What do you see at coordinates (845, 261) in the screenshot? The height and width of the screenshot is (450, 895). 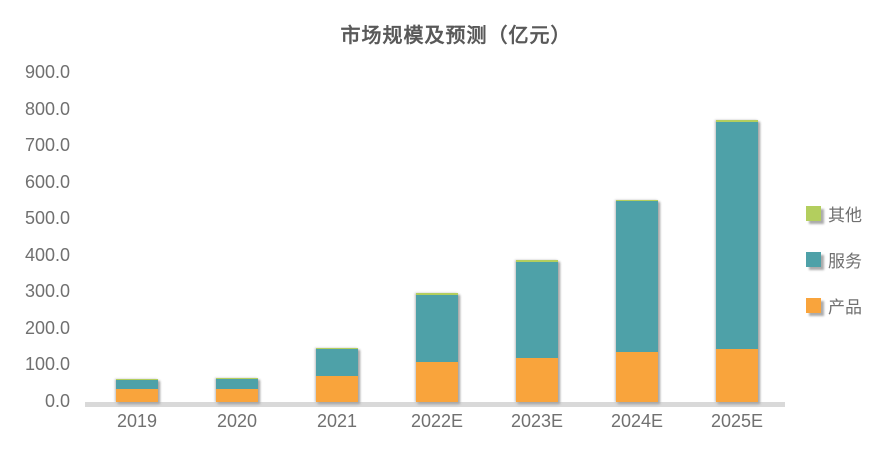 I see `legend-label: 服务` at bounding box center [845, 261].